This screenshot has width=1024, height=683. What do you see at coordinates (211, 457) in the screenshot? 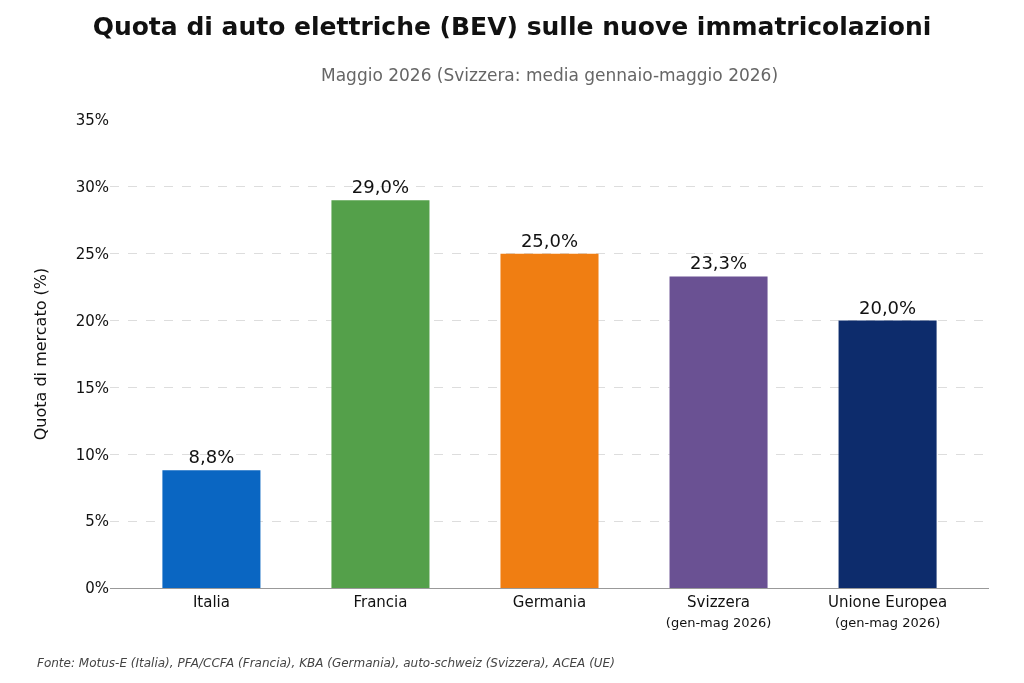
I see `data-label: 8,8%` at bounding box center [211, 457].